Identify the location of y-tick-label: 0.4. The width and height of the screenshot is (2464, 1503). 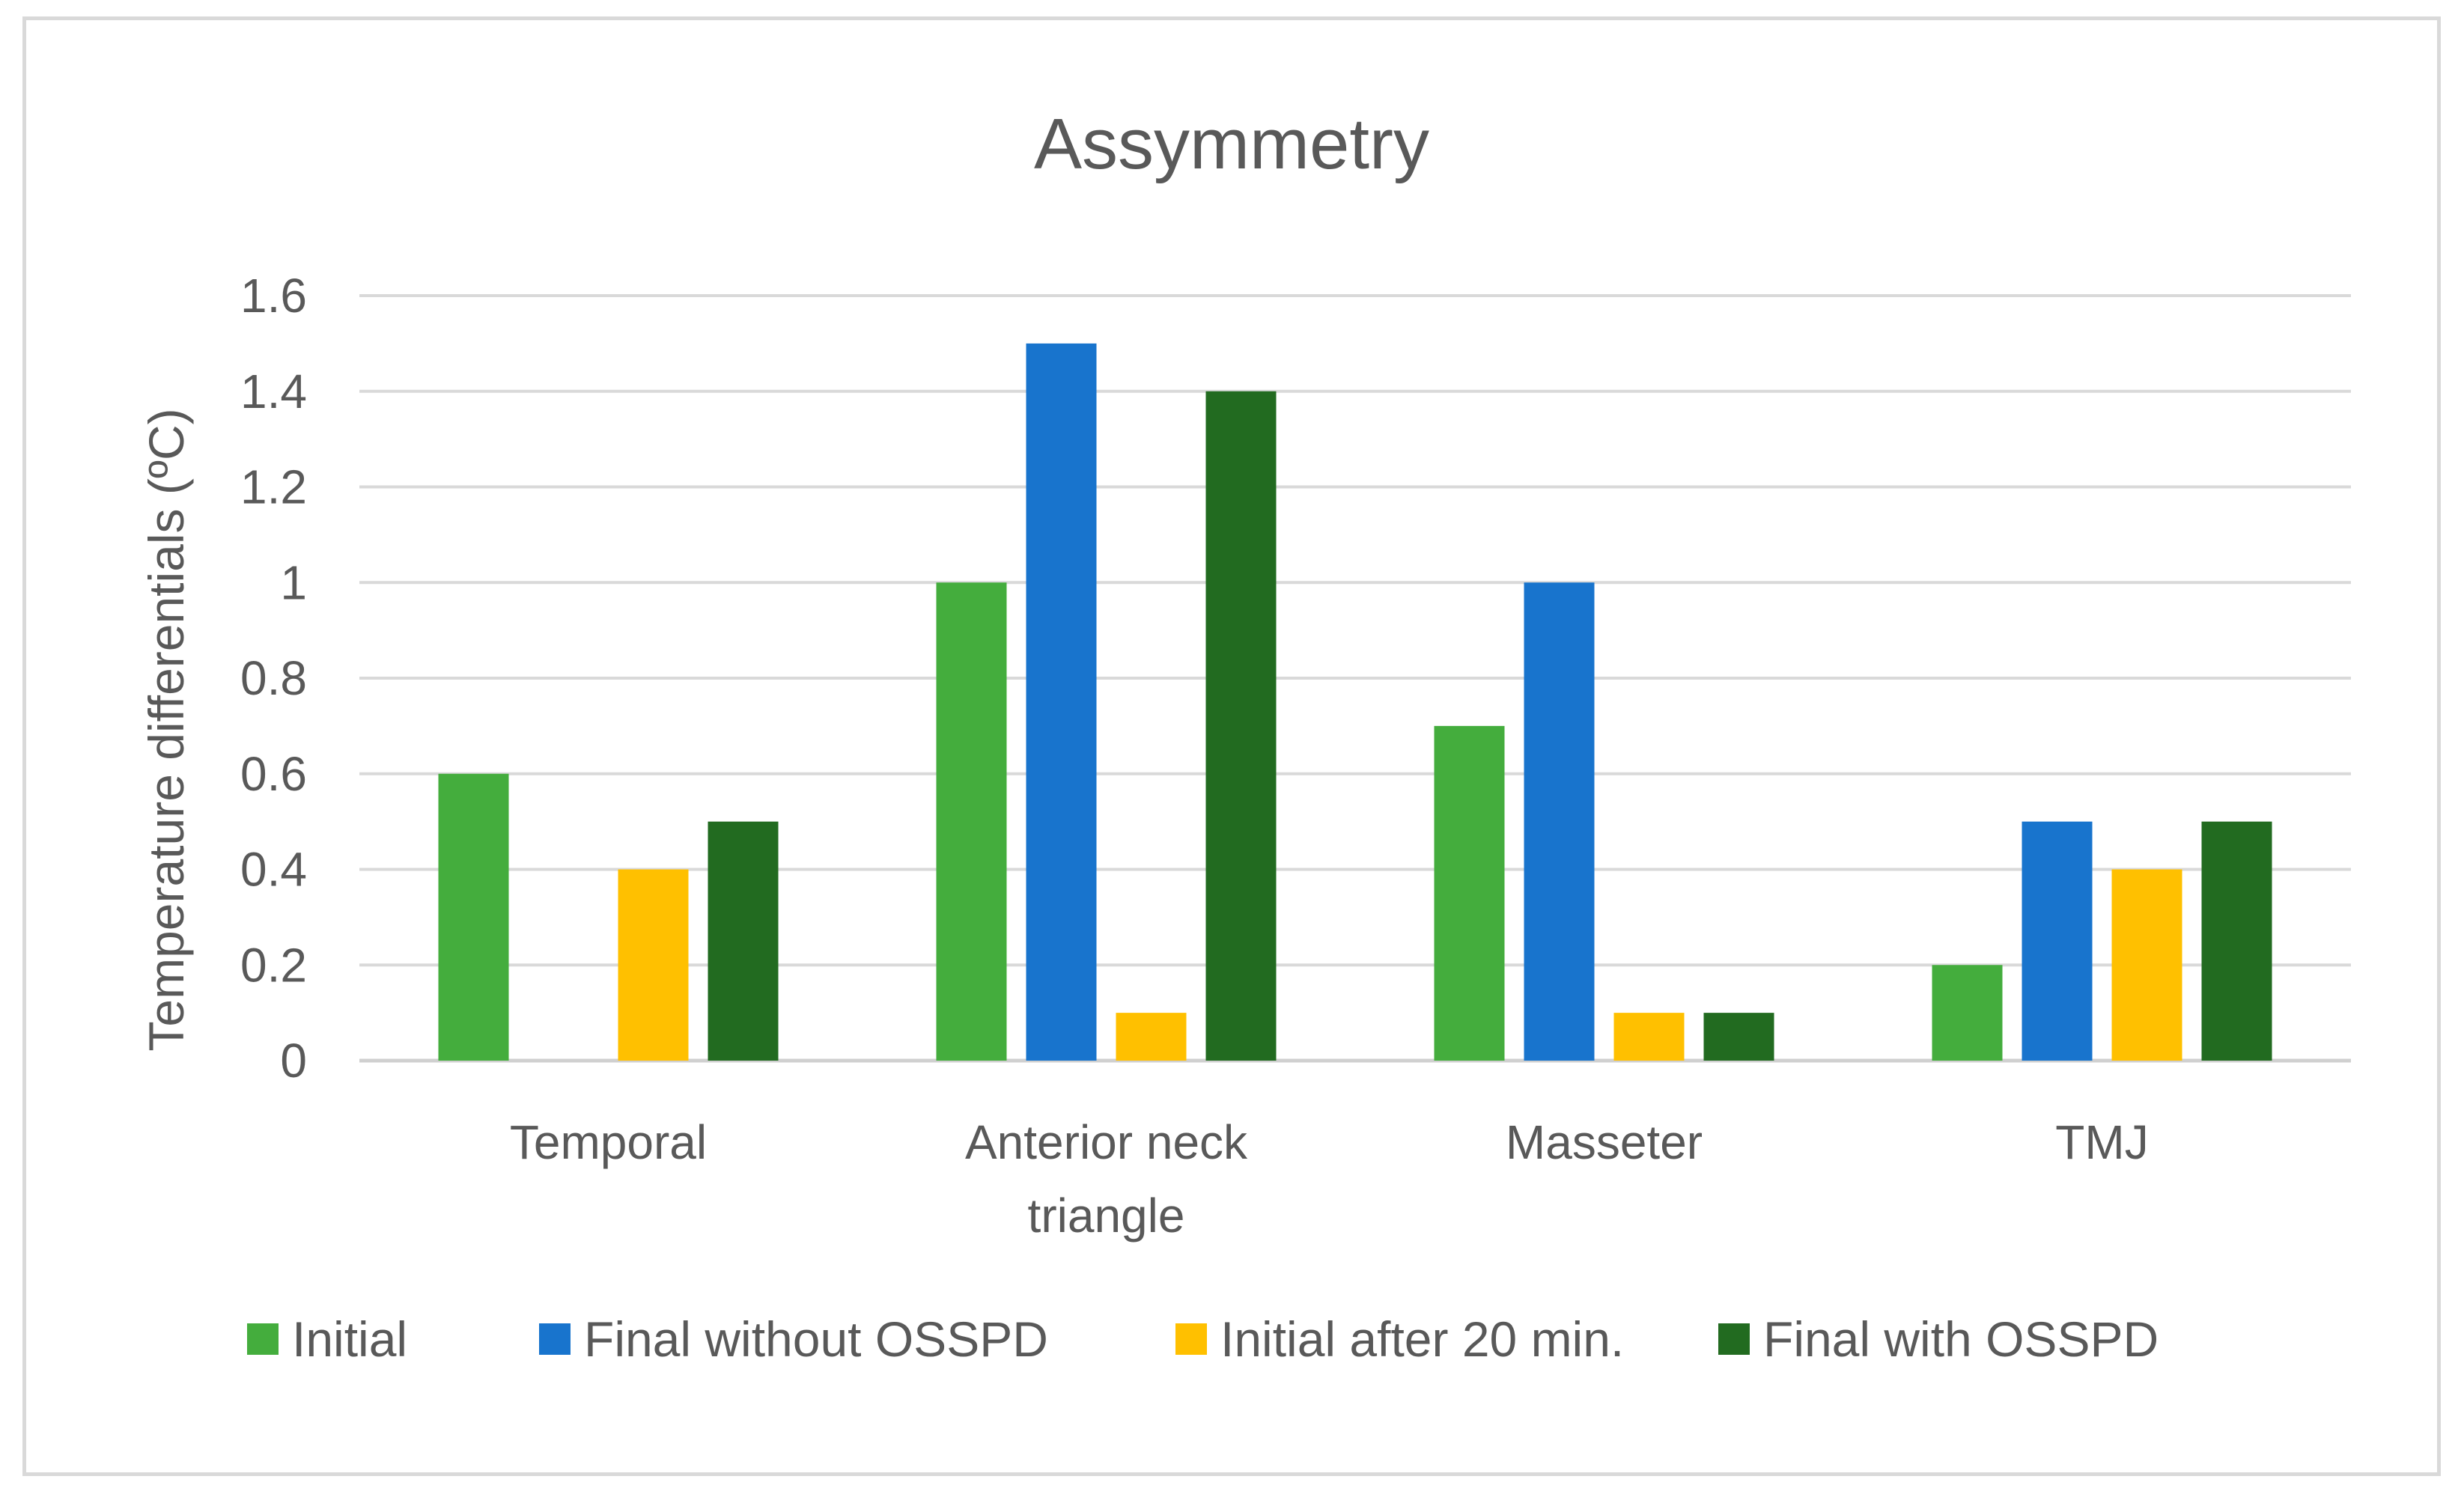
(273, 870).